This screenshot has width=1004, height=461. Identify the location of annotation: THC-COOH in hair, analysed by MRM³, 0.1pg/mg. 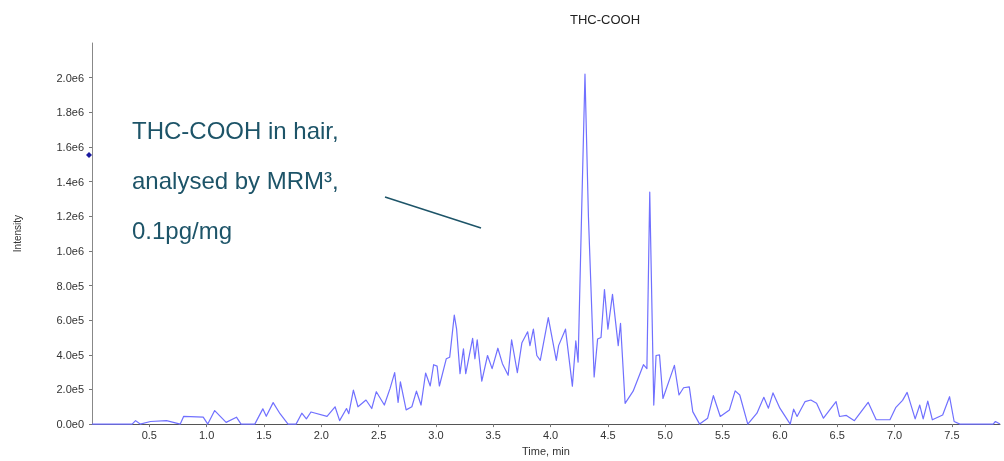
(235, 181).